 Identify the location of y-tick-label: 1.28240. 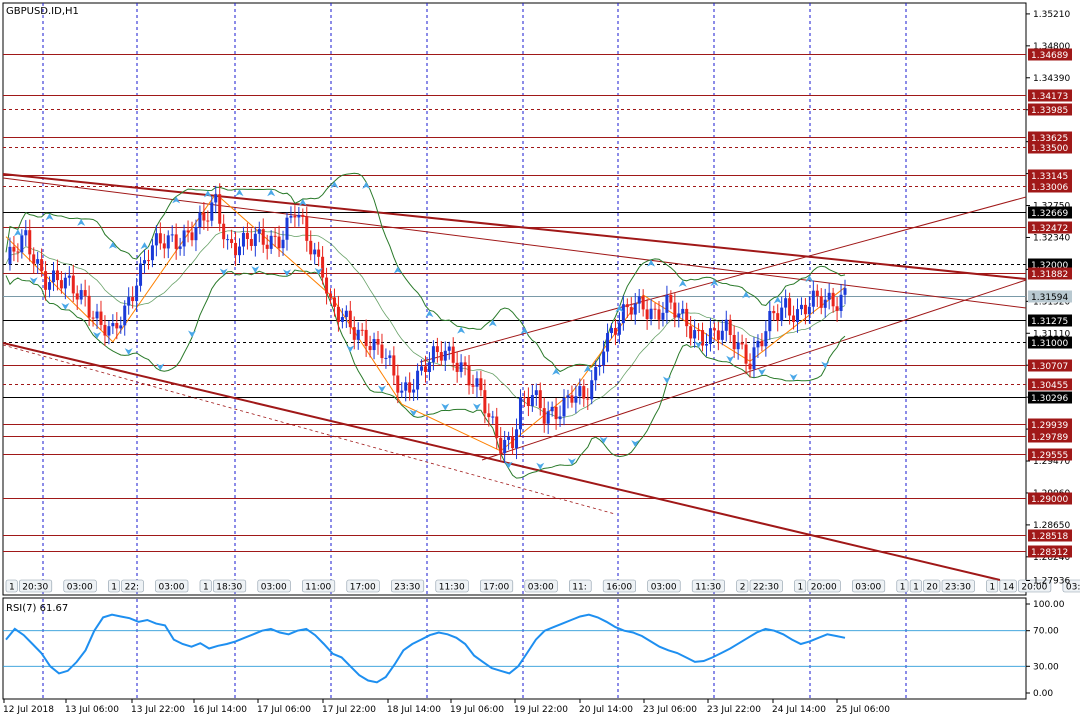
(1051, 558).